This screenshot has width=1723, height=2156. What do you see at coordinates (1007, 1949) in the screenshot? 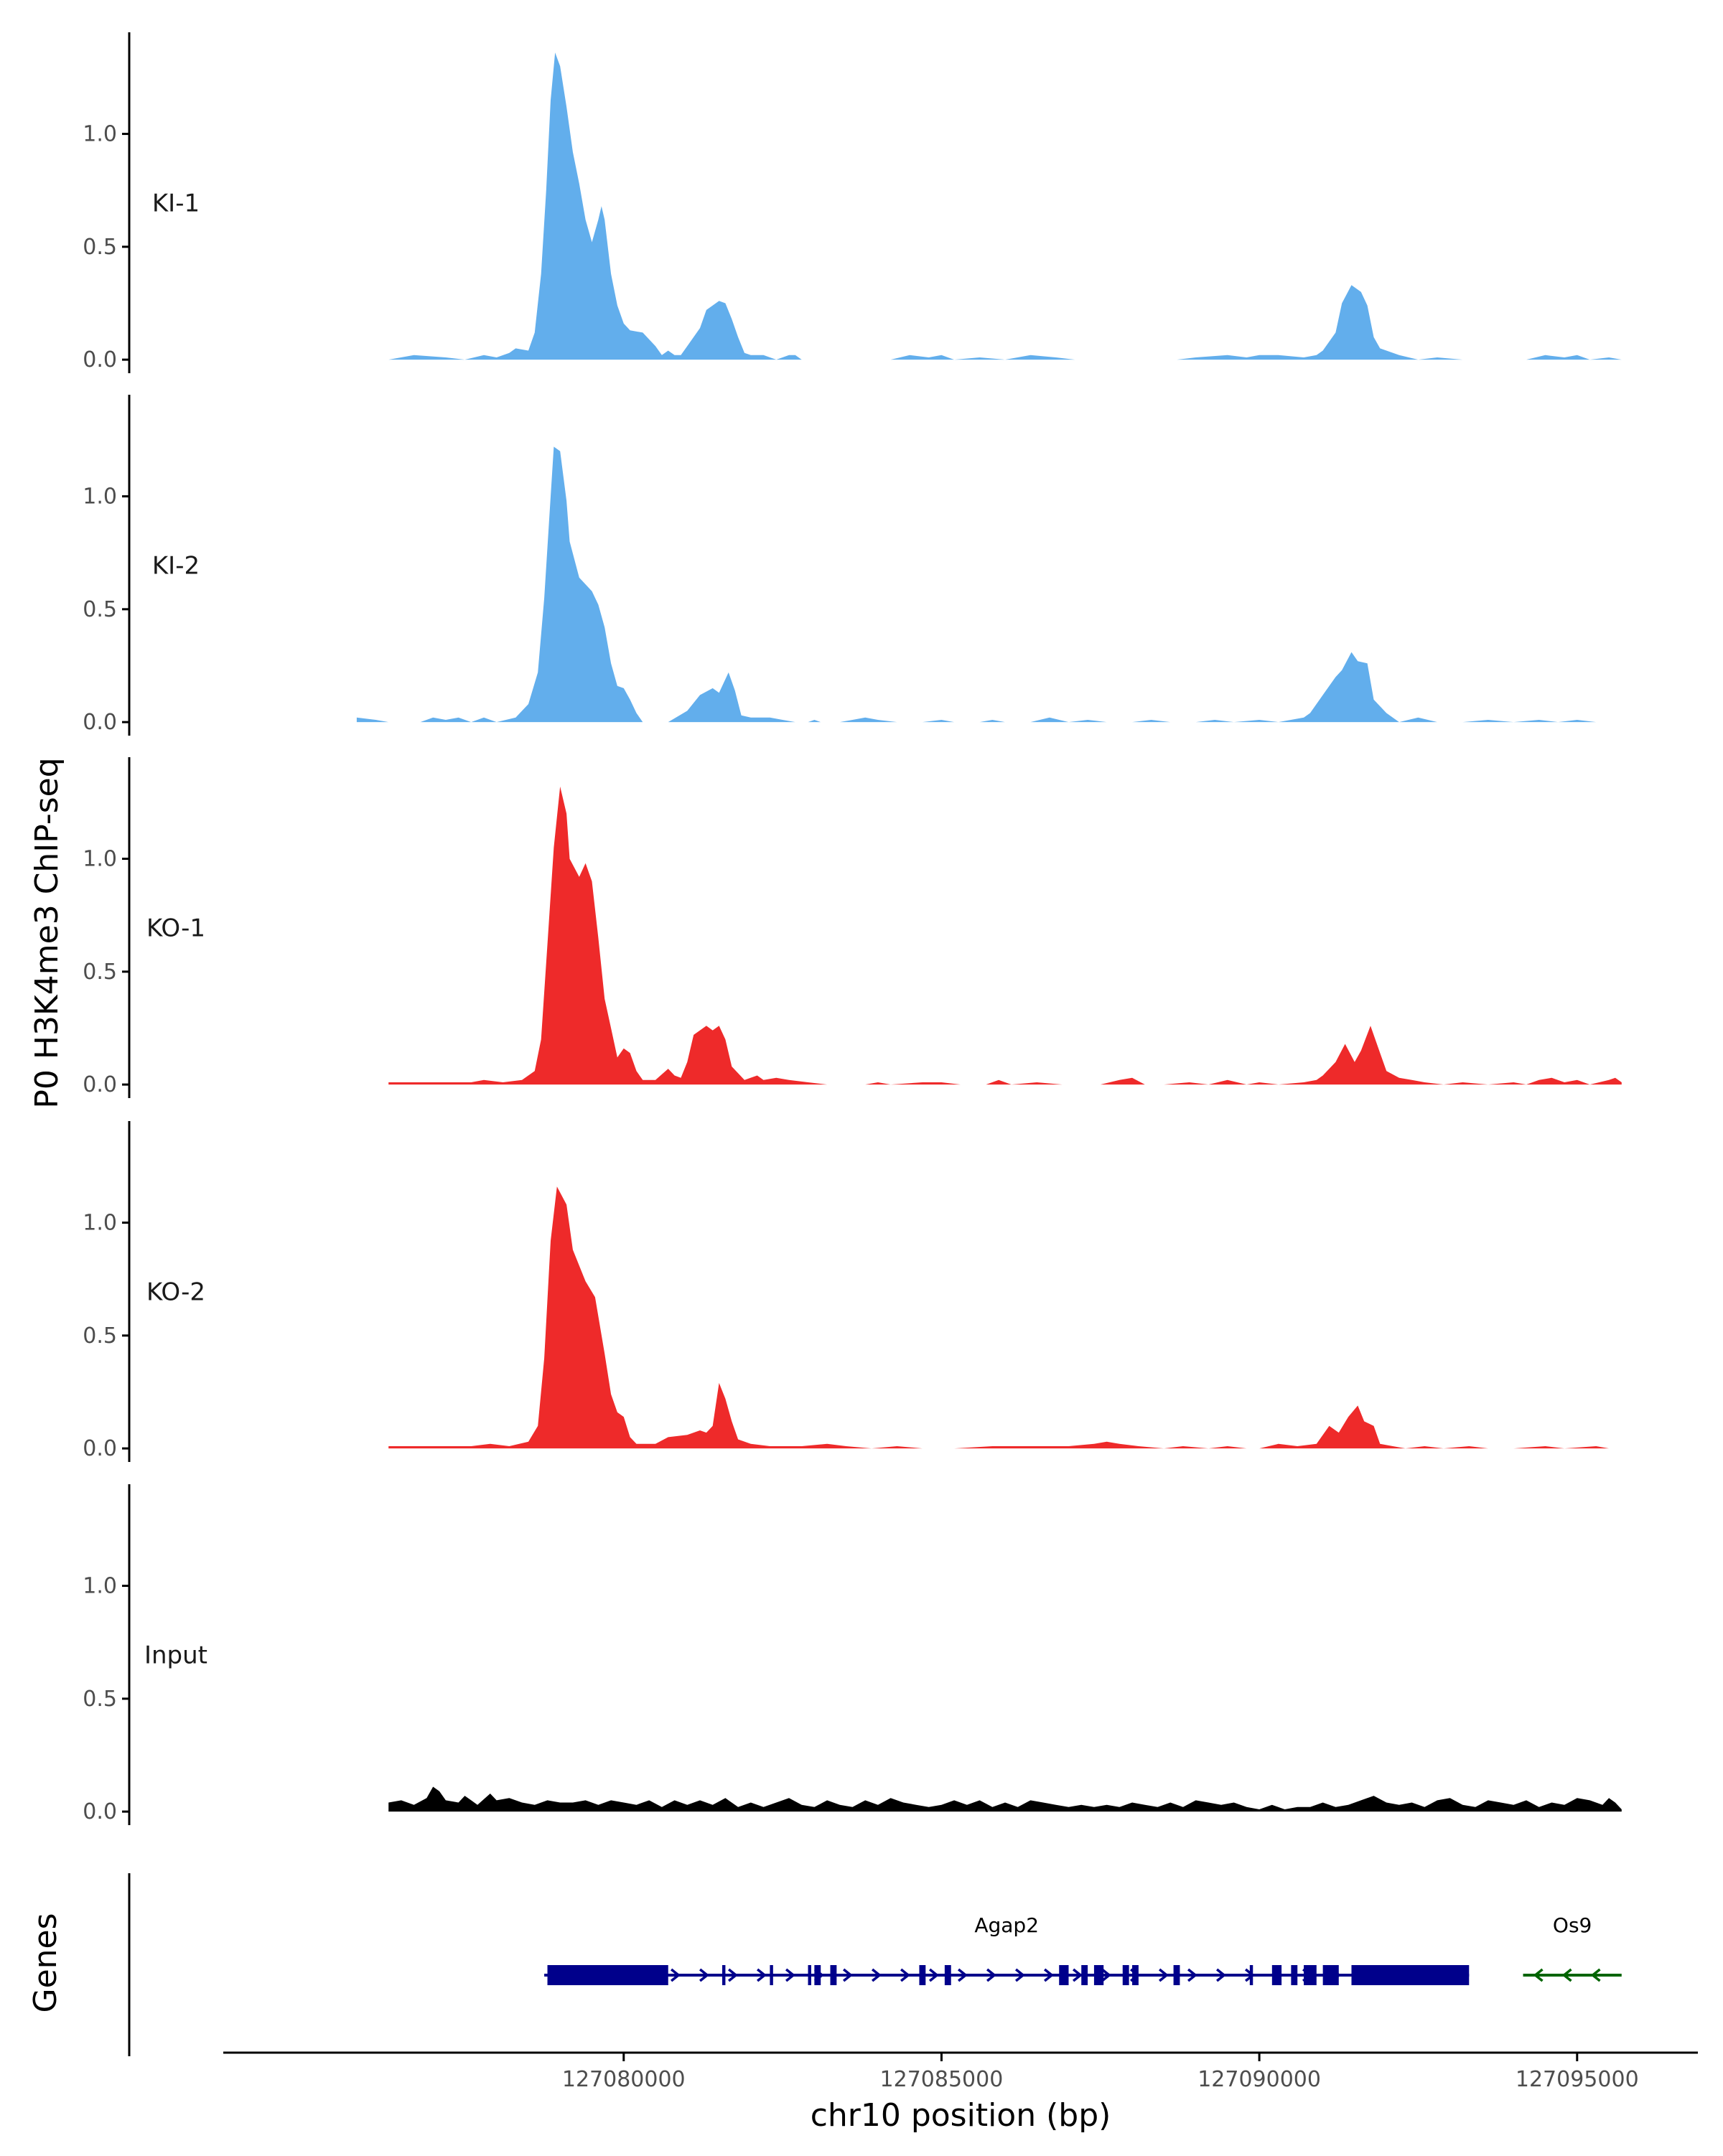
I see `gene-agap2: Agap2` at bounding box center [1007, 1949].